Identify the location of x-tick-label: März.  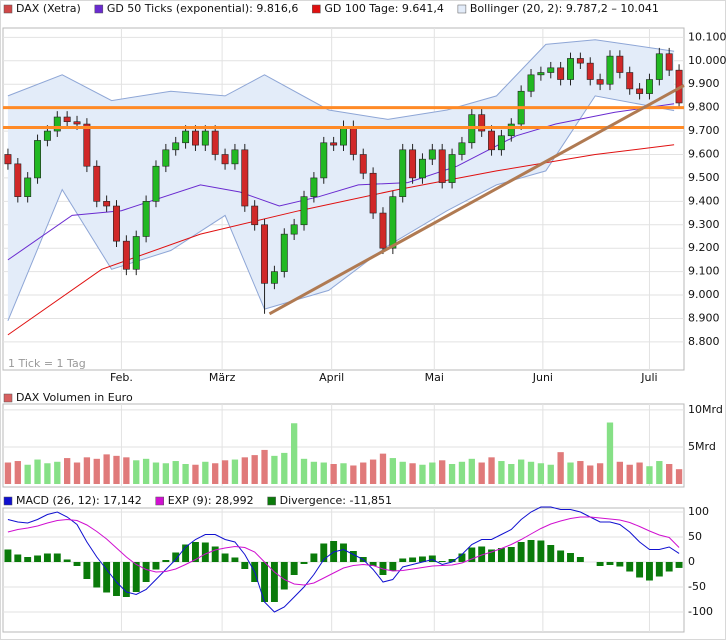
(222, 377).